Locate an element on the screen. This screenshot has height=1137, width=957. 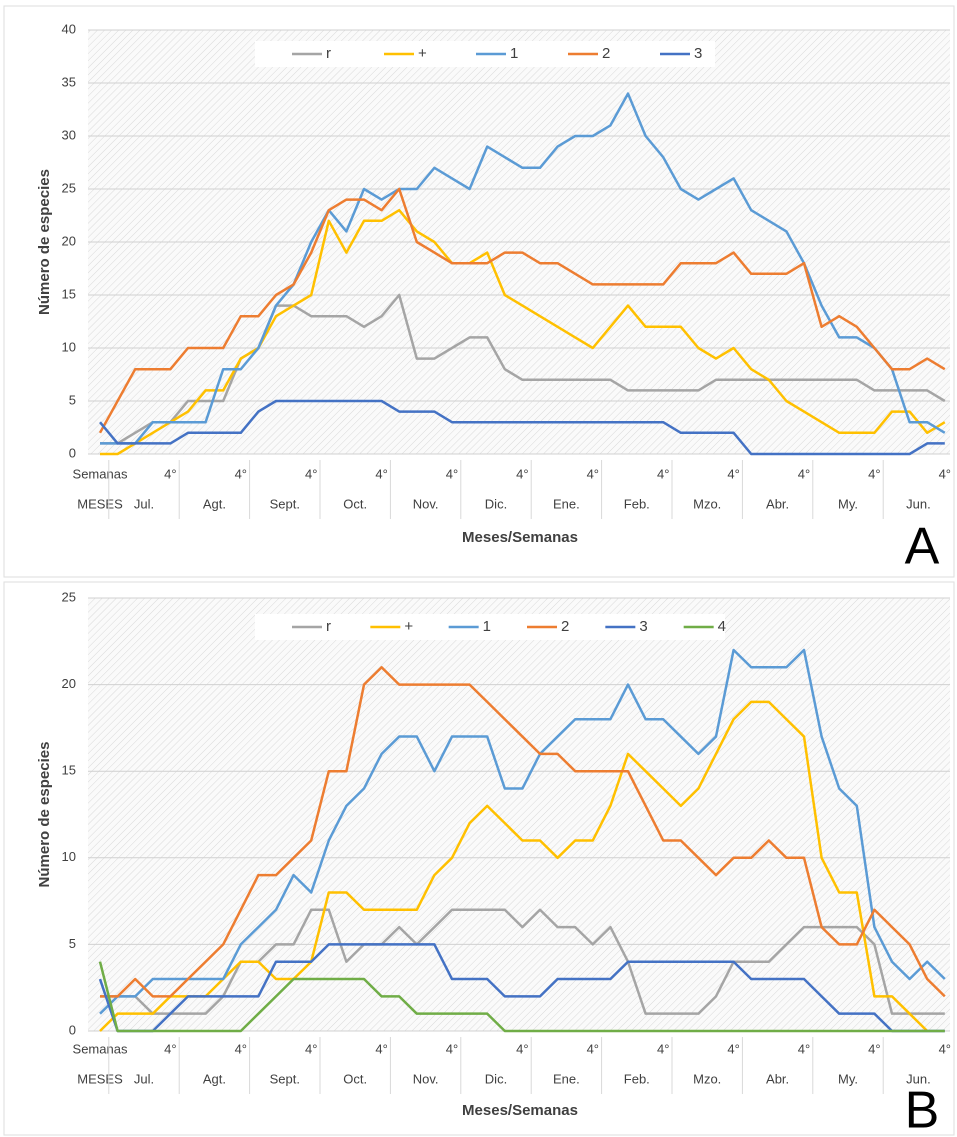
legend-label: 4 is located at coordinates (722, 626).